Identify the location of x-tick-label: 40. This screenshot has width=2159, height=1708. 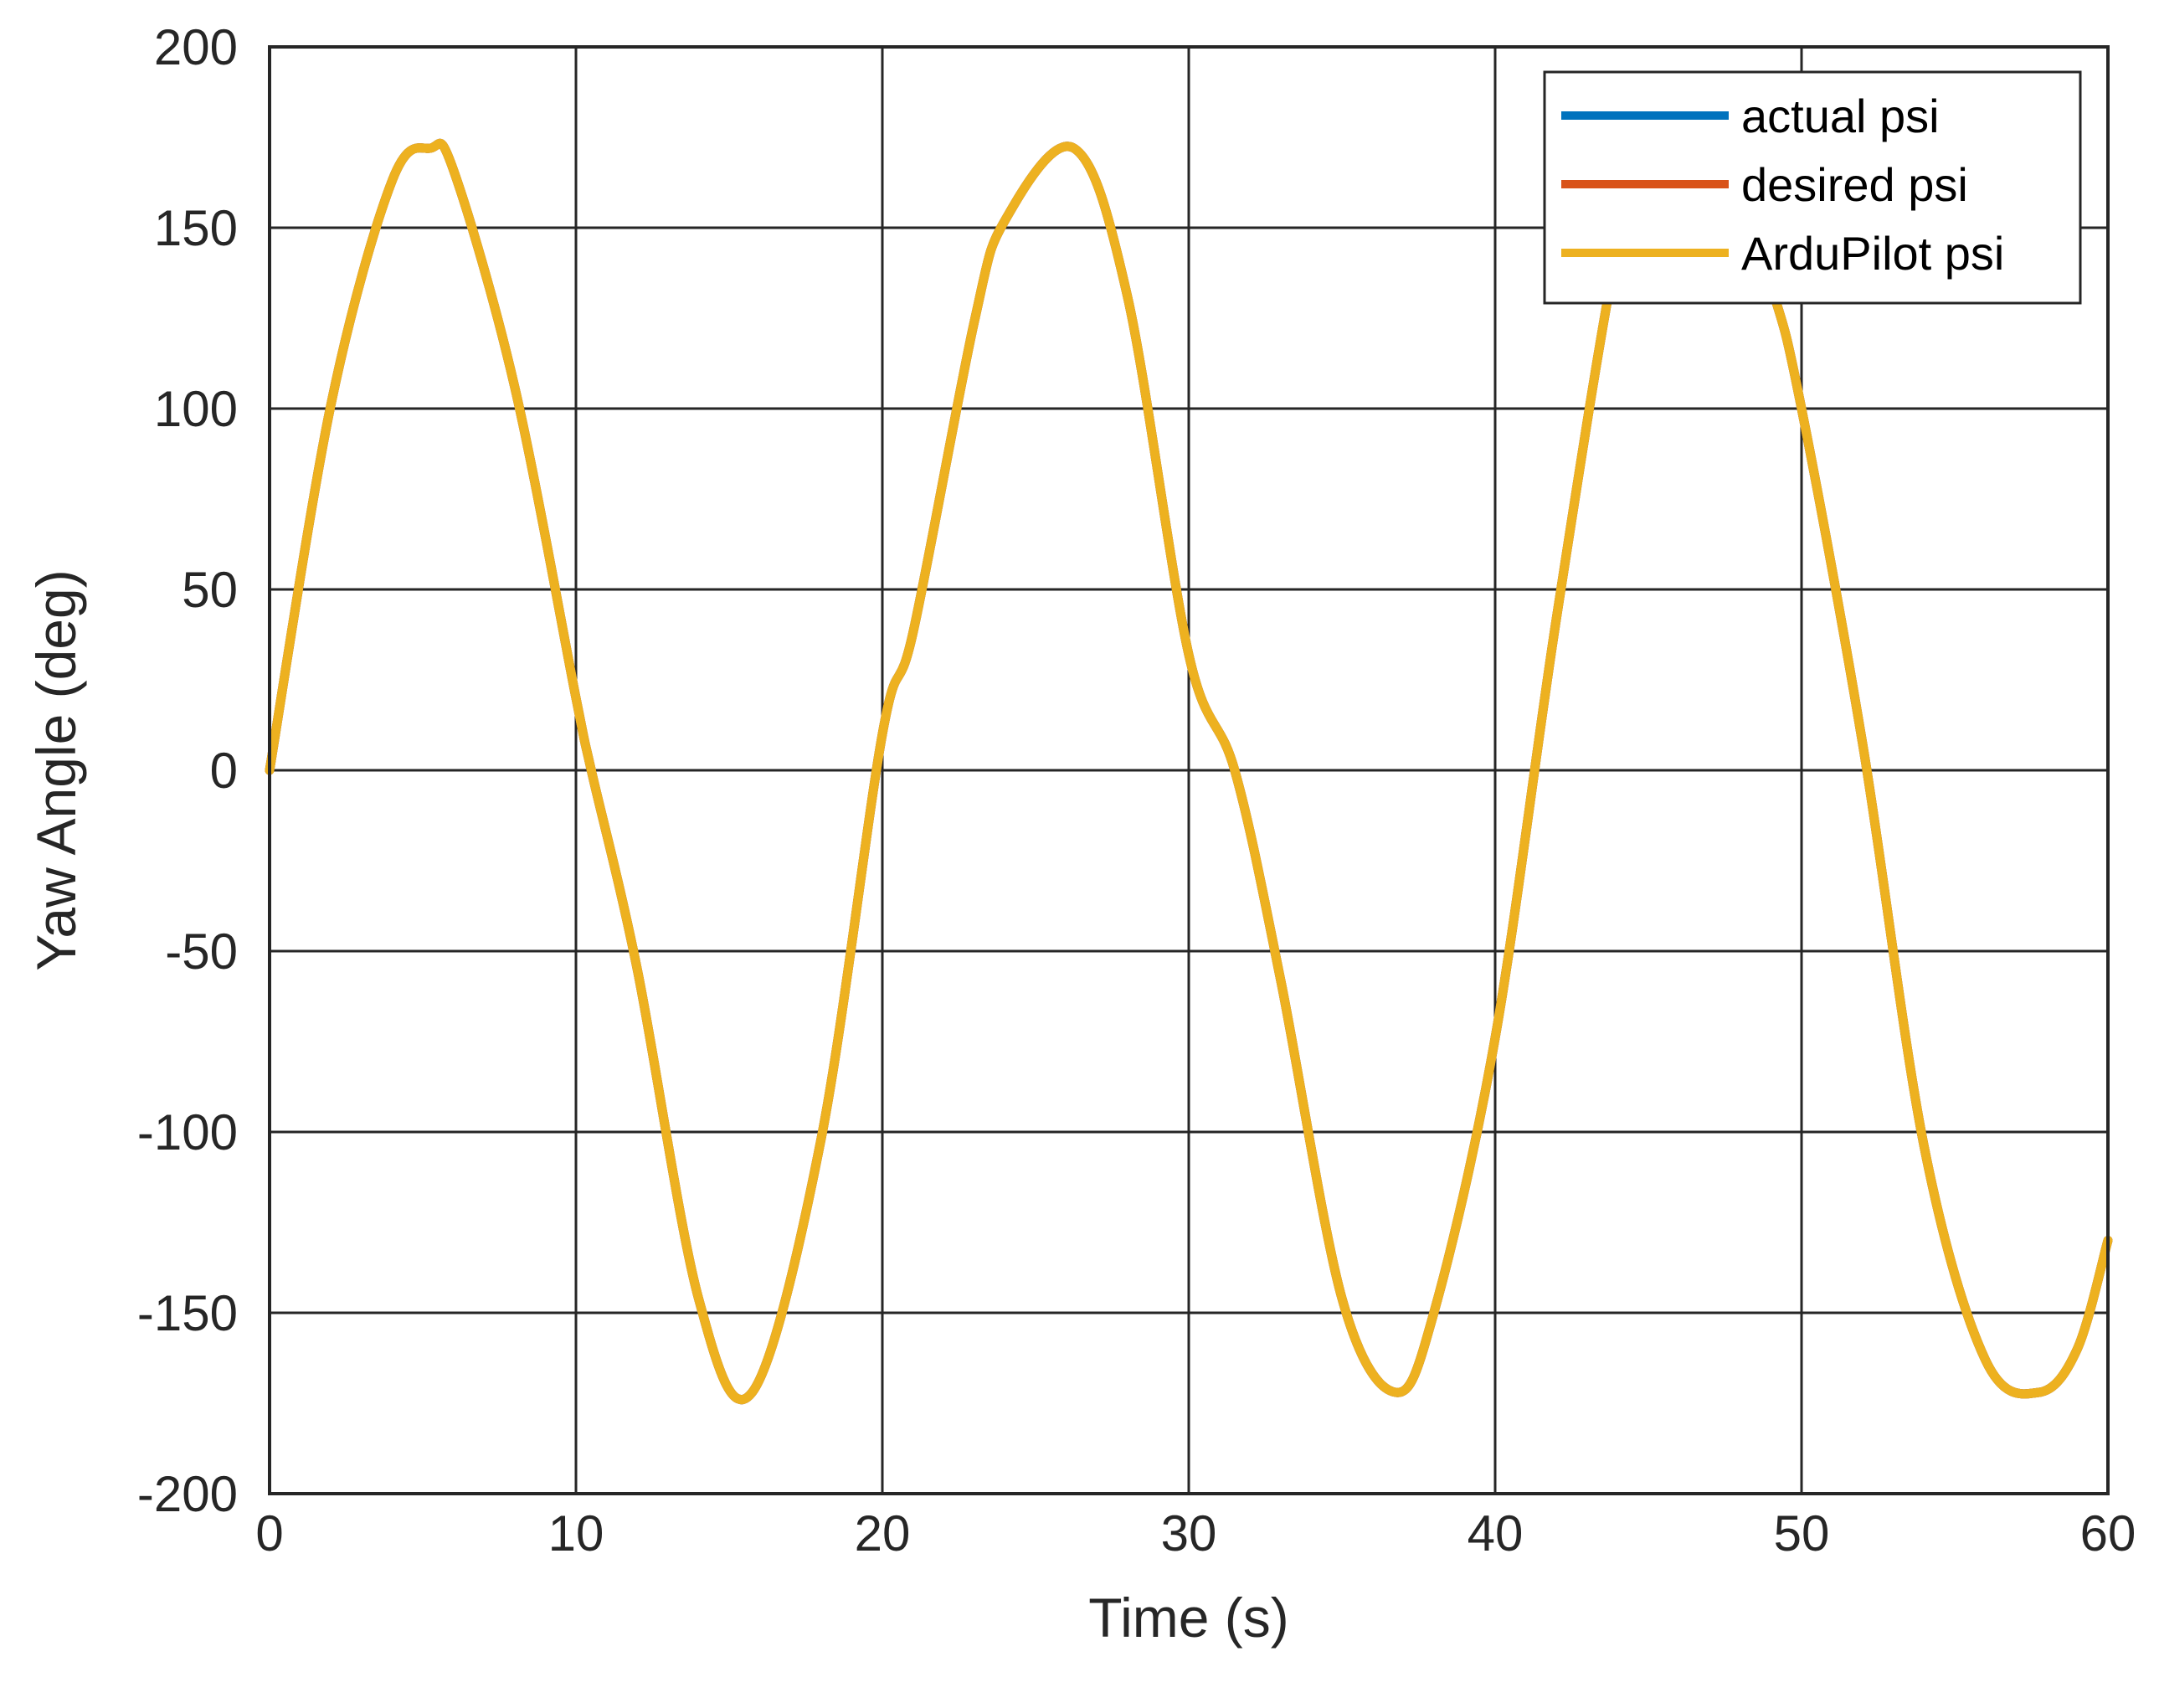
(1496, 1533).